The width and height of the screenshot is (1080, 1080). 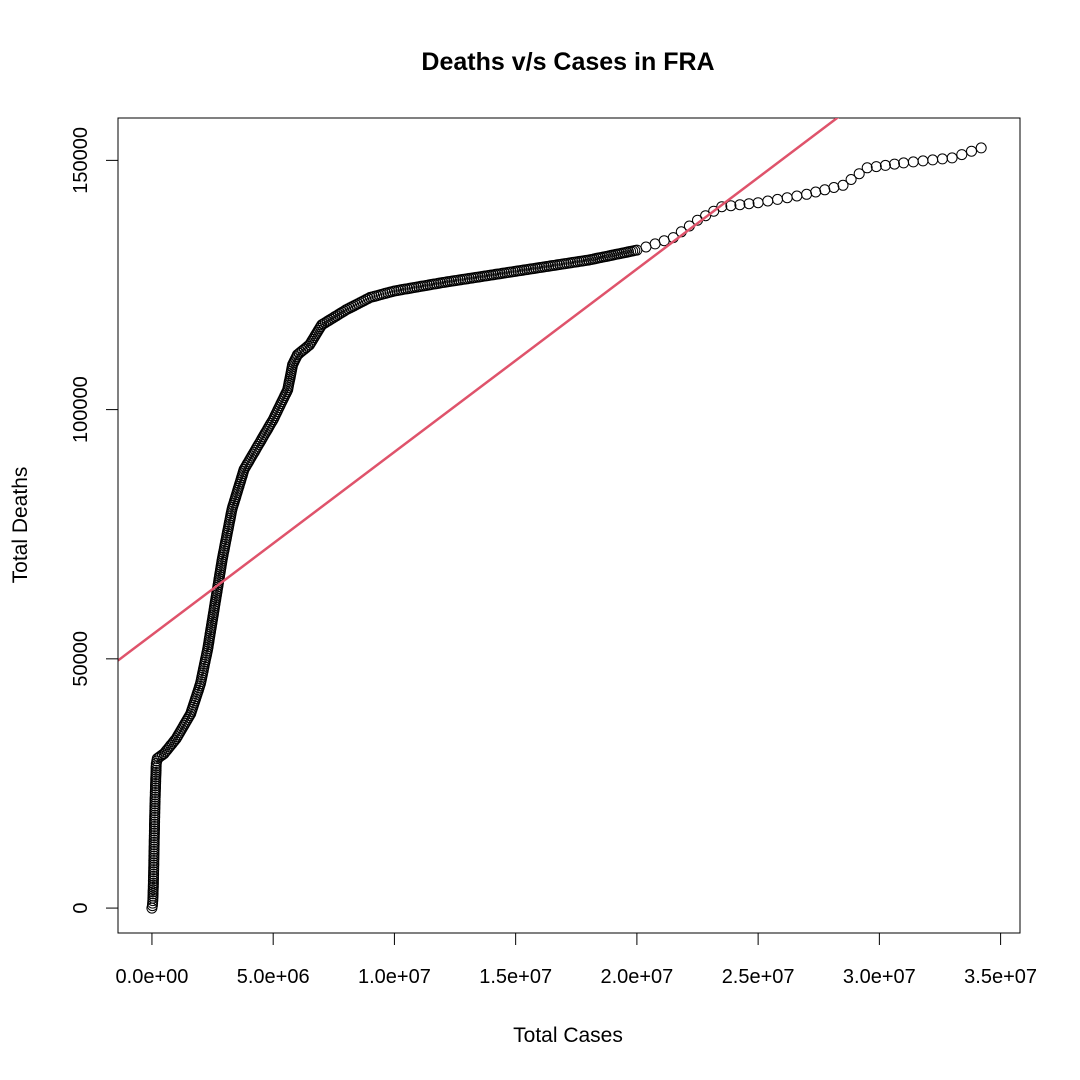 I want to click on x-axis-label: Total Cases, so click(x=568, y=1035).